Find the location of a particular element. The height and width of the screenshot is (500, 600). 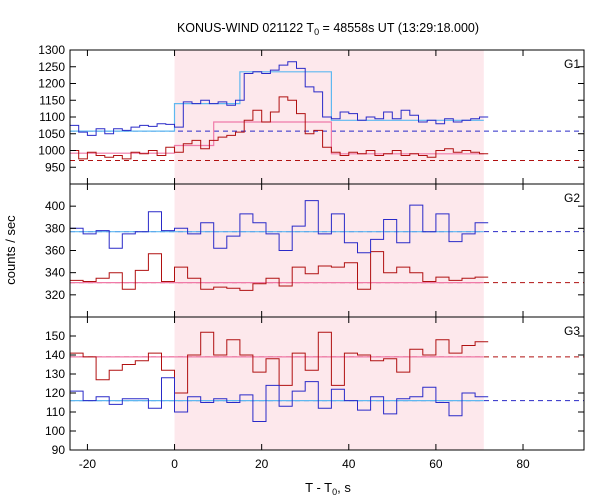

y-tick-label: 110 is located at coordinates (55, 412).